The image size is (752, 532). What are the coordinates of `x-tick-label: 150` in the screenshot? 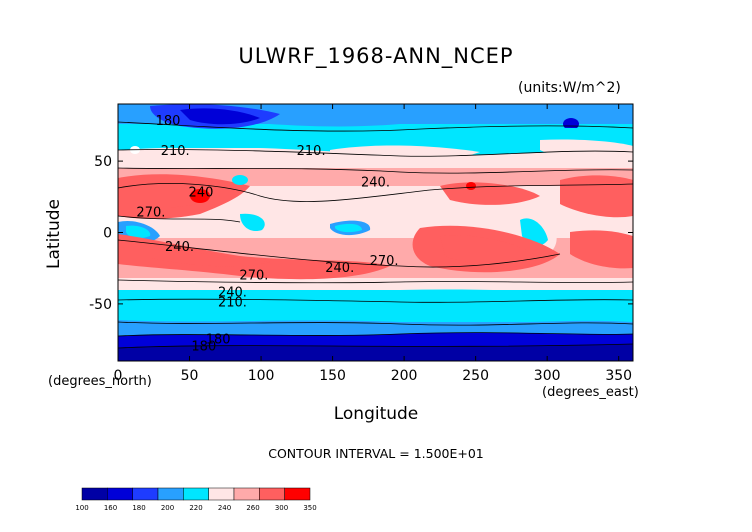 It's located at (332, 376).